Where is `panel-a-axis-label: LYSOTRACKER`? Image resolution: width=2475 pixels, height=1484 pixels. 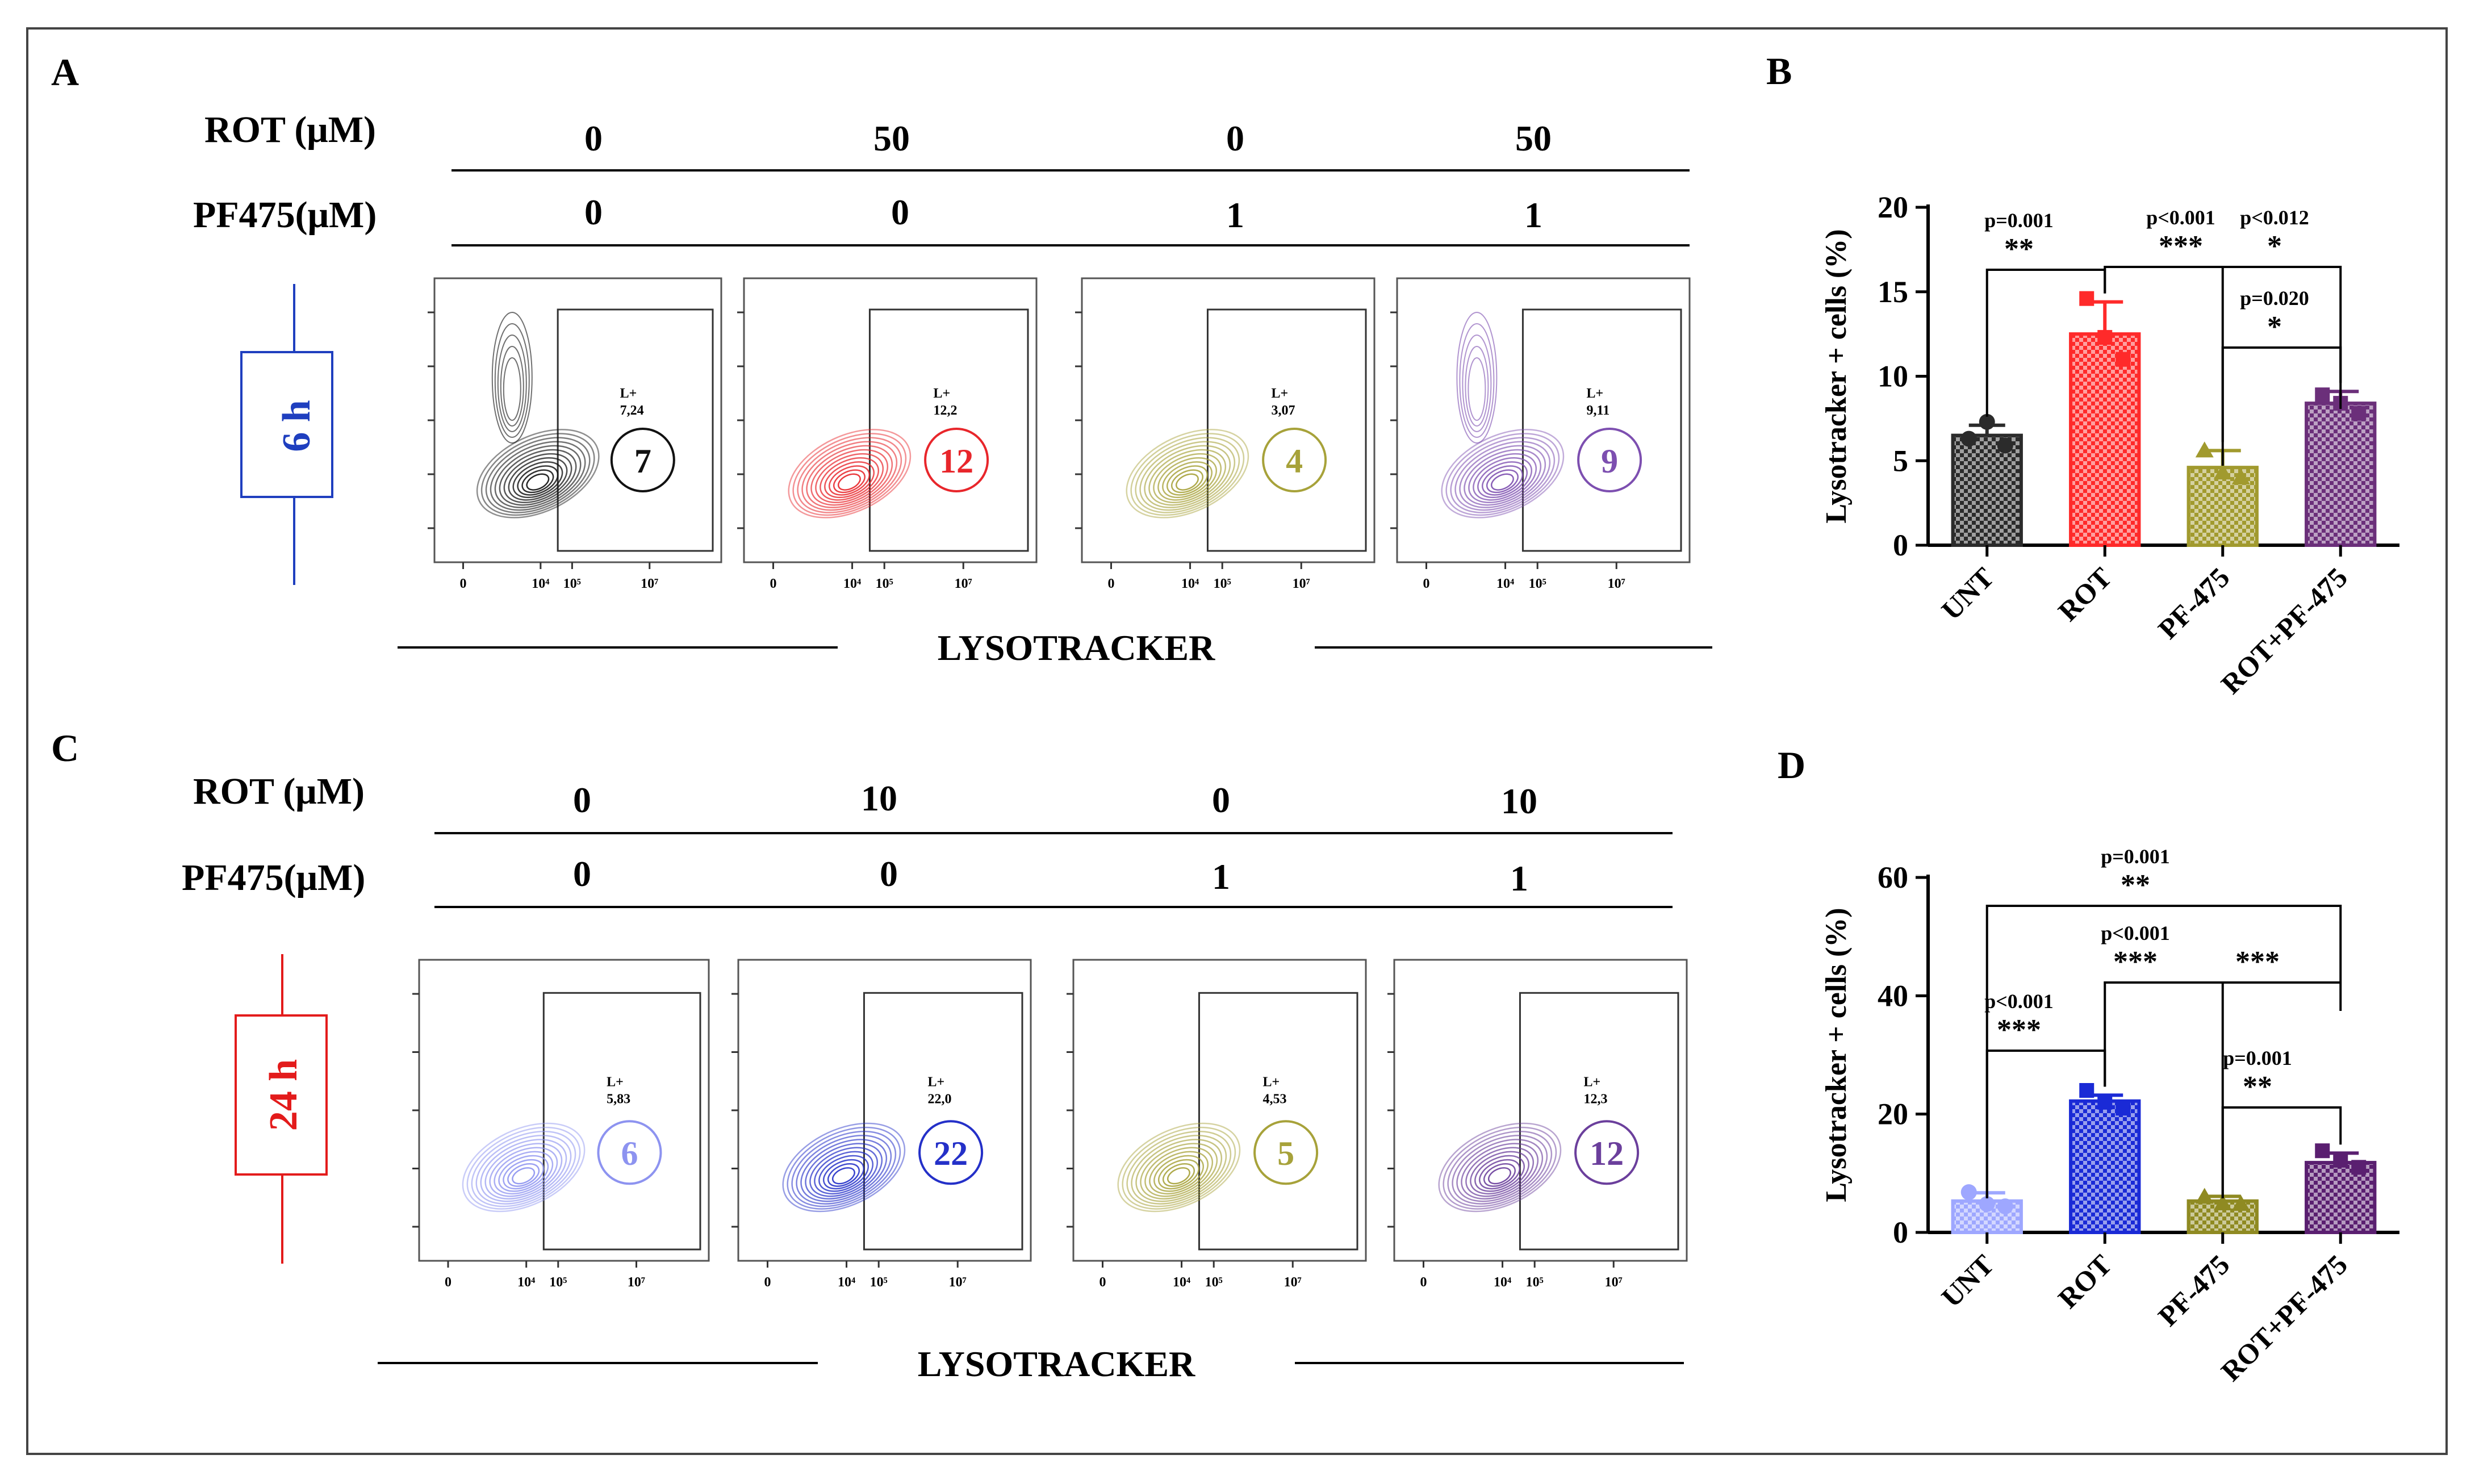 panel-a-axis-label: LYSOTRACKER is located at coordinates (1076, 648).